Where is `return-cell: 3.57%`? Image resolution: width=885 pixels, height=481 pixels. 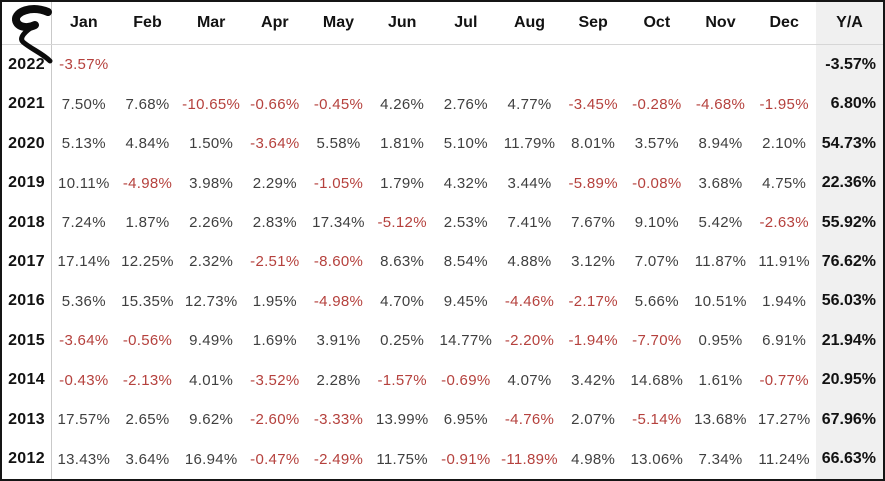
return-cell: 3.57% is located at coordinates (656, 144).